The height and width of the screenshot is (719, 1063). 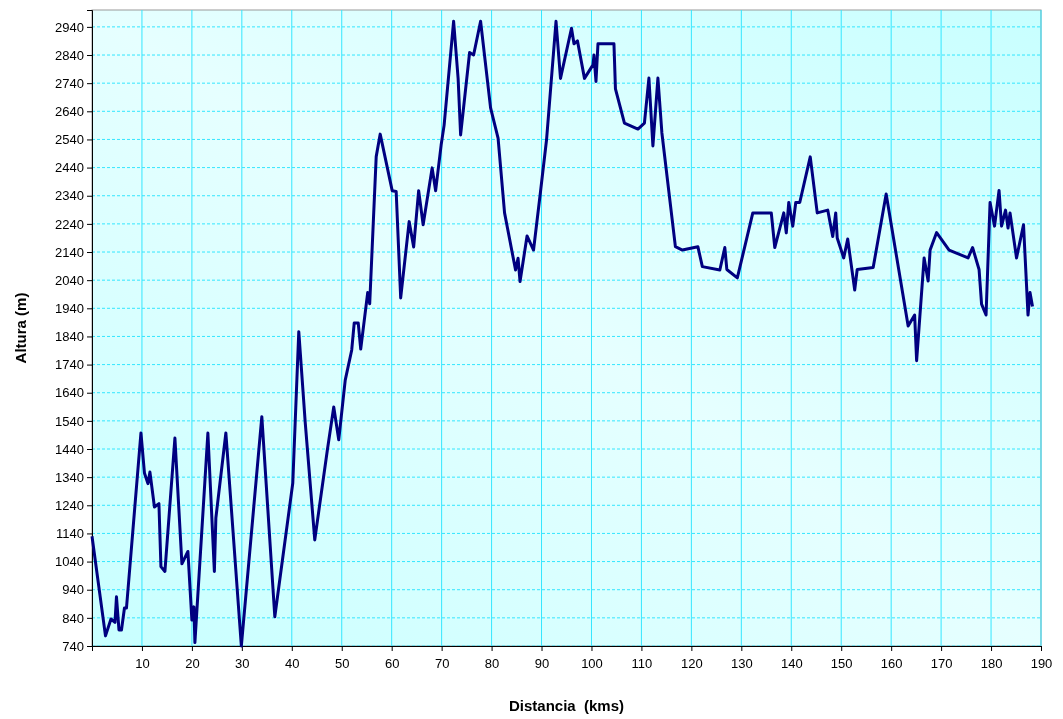 What do you see at coordinates (442, 664) in the screenshot?
I see `x-tick-label: 70` at bounding box center [442, 664].